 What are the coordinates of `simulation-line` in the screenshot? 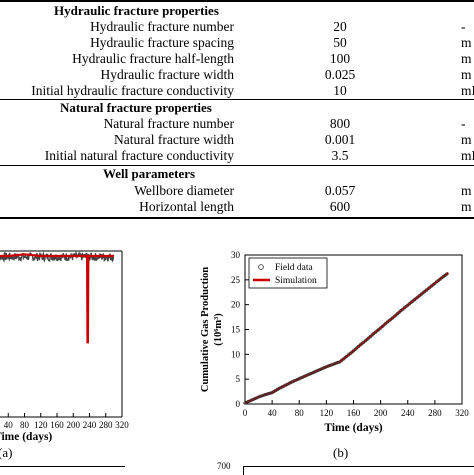 It's located at (57, 298).